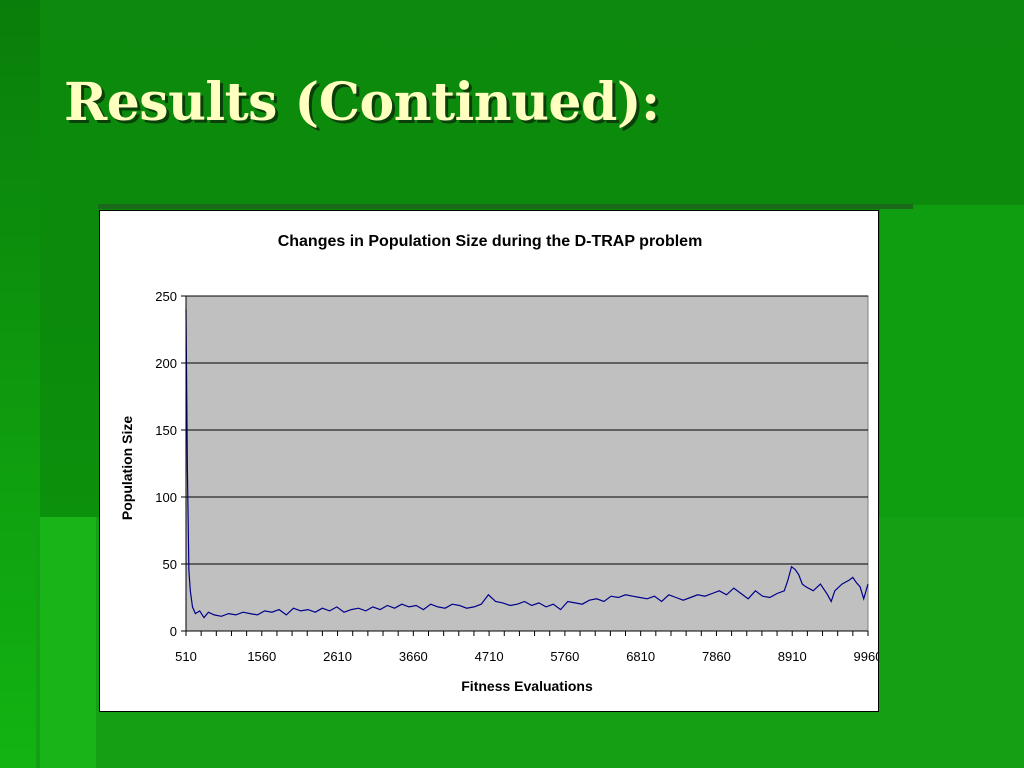  Describe the element at coordinates (792, 656) in the screenshot. I see `x-tick-label: 8910` at that location.